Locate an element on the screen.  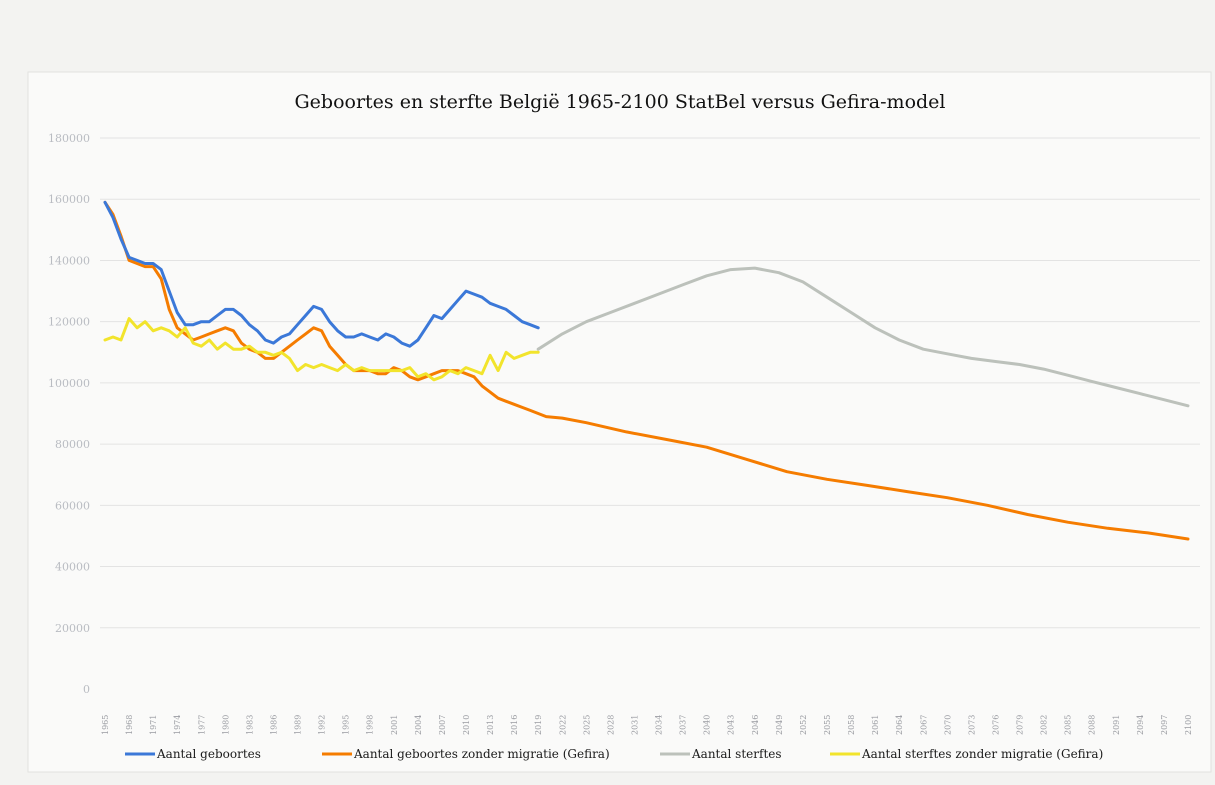
x-tick-label: 2088 is located at coordinates (1092, 725).